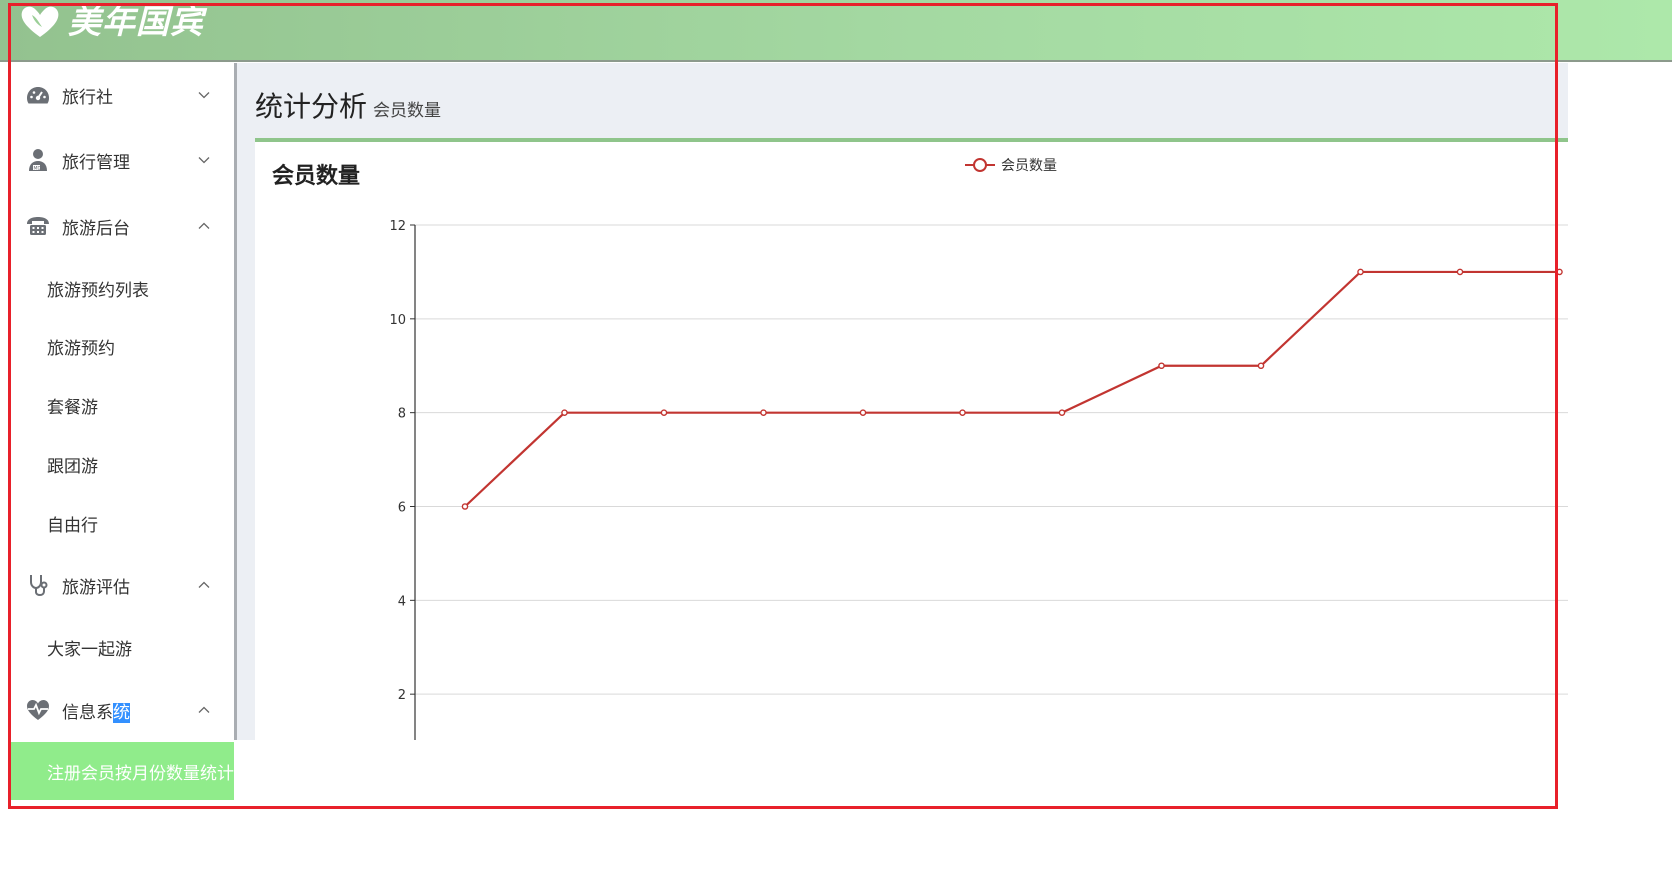  I want to click on content-footer-area, so click(902, 770).